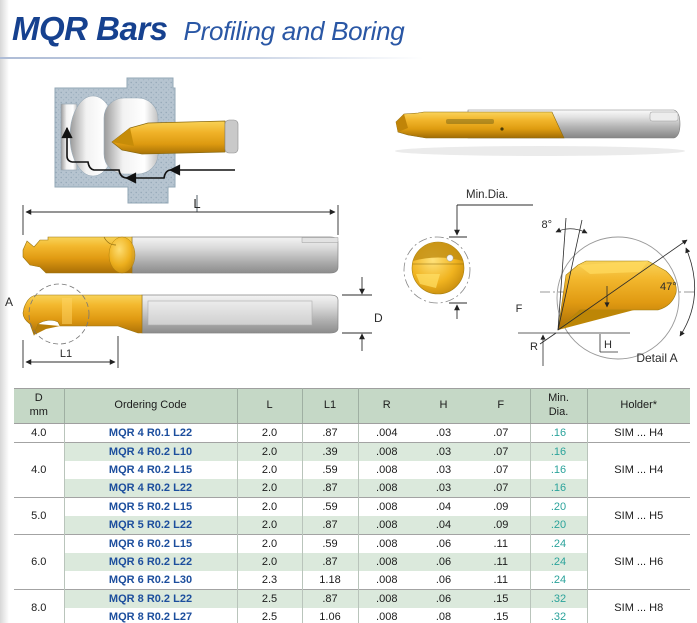 This screenshot has height=623, width=697. Describe the element at coordinates (90, 28) in the screenshot. I see `page-title: MQR Bars` at that location.